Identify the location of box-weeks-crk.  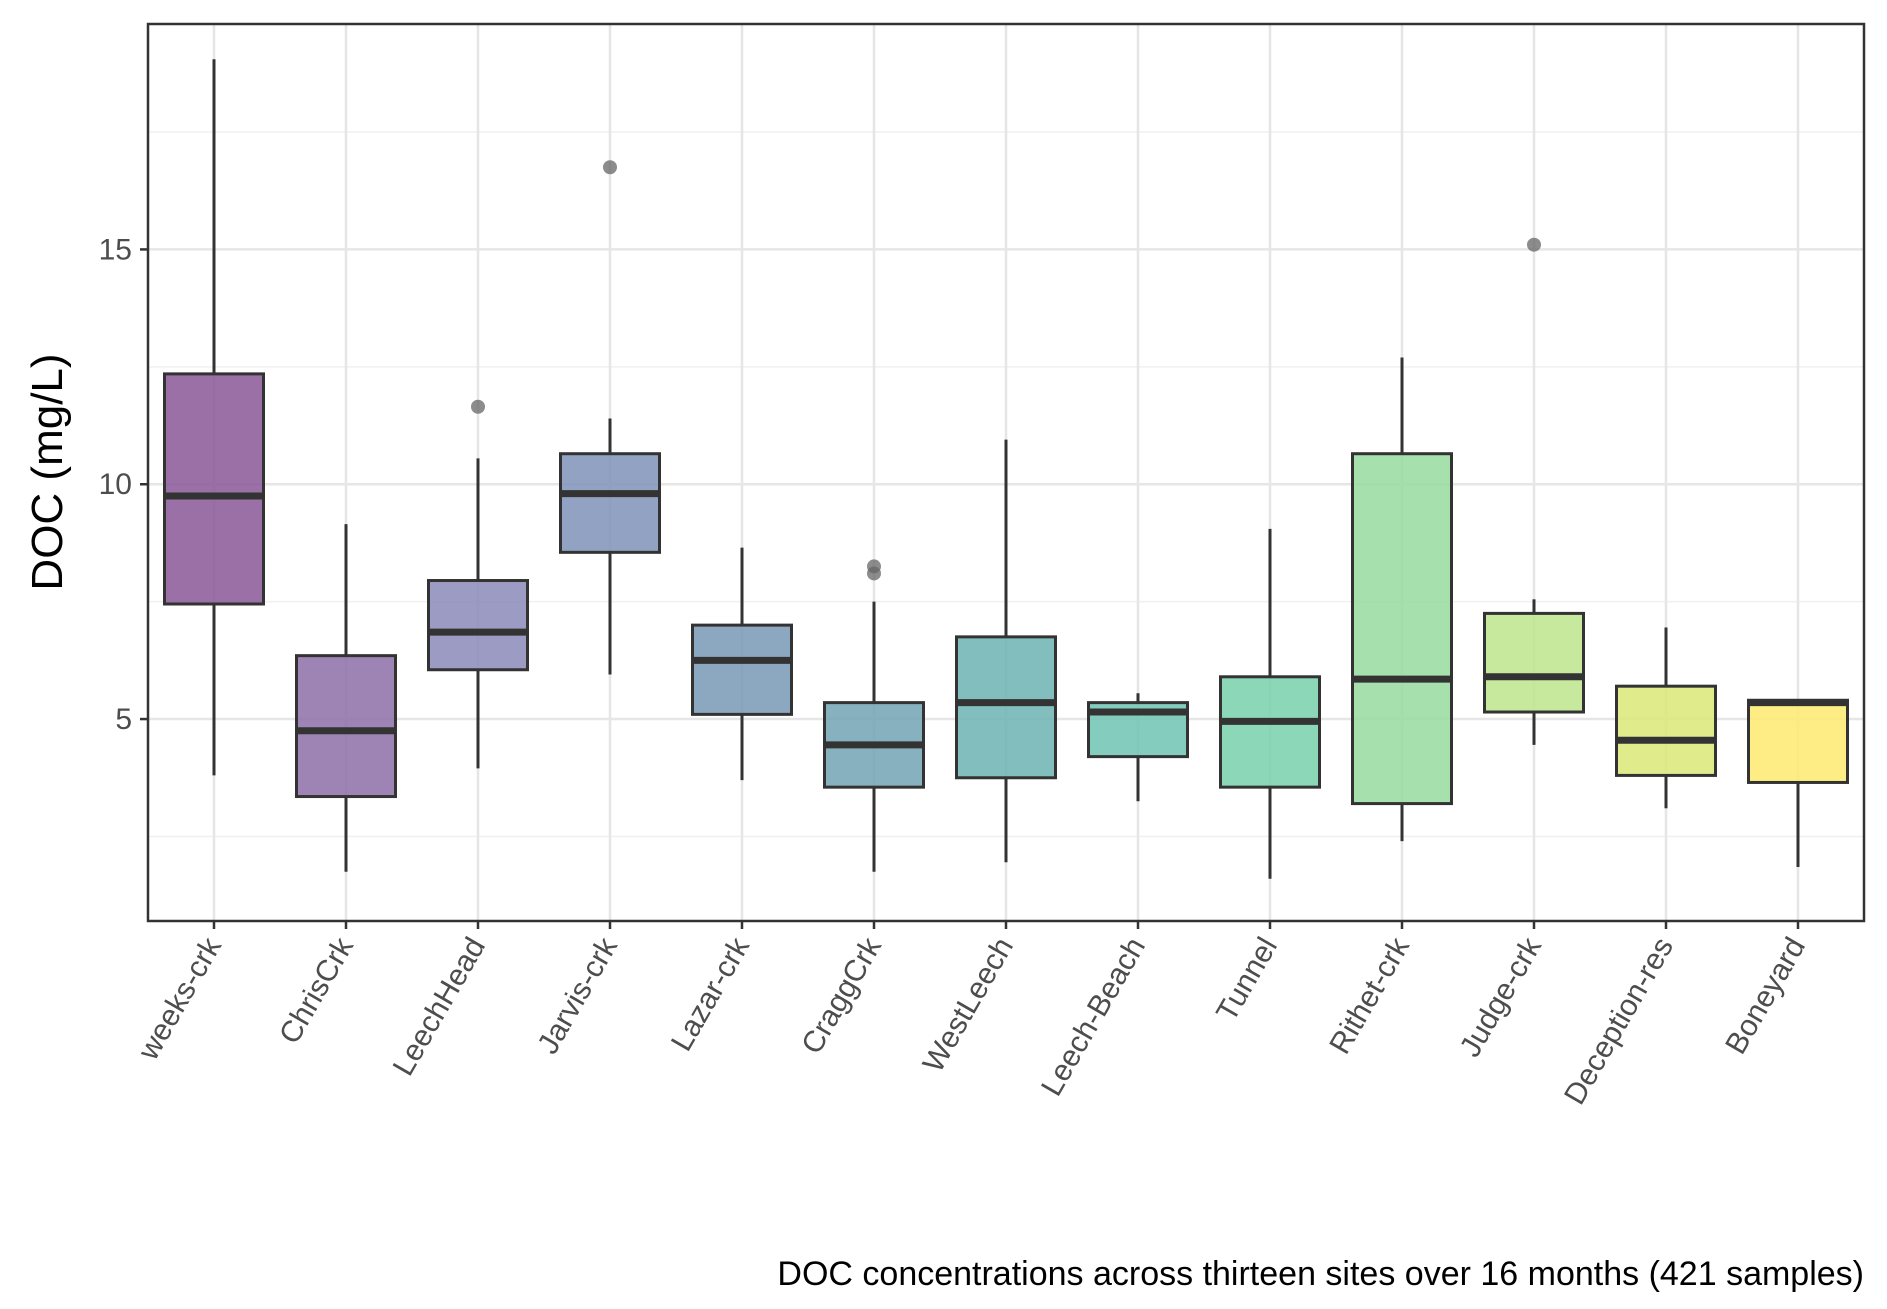
(214, 417).